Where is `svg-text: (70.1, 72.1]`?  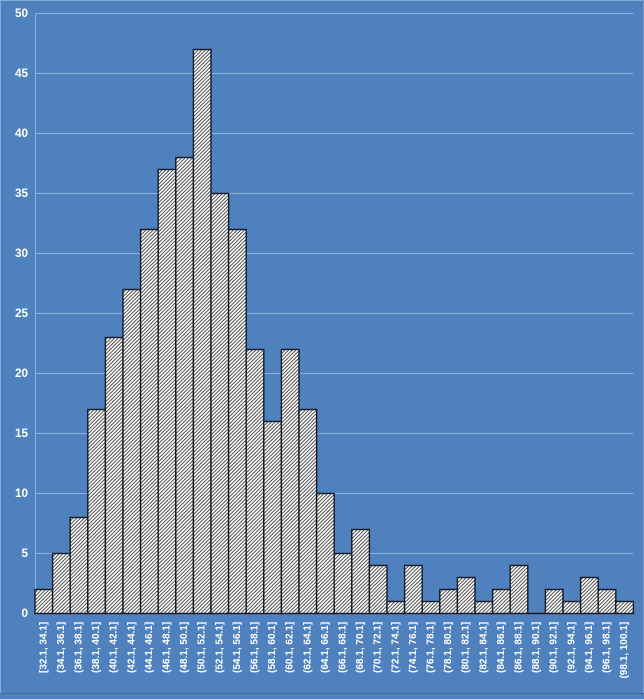
svg-text: (70.1, 72.1] is located at coordinates (378, 647).